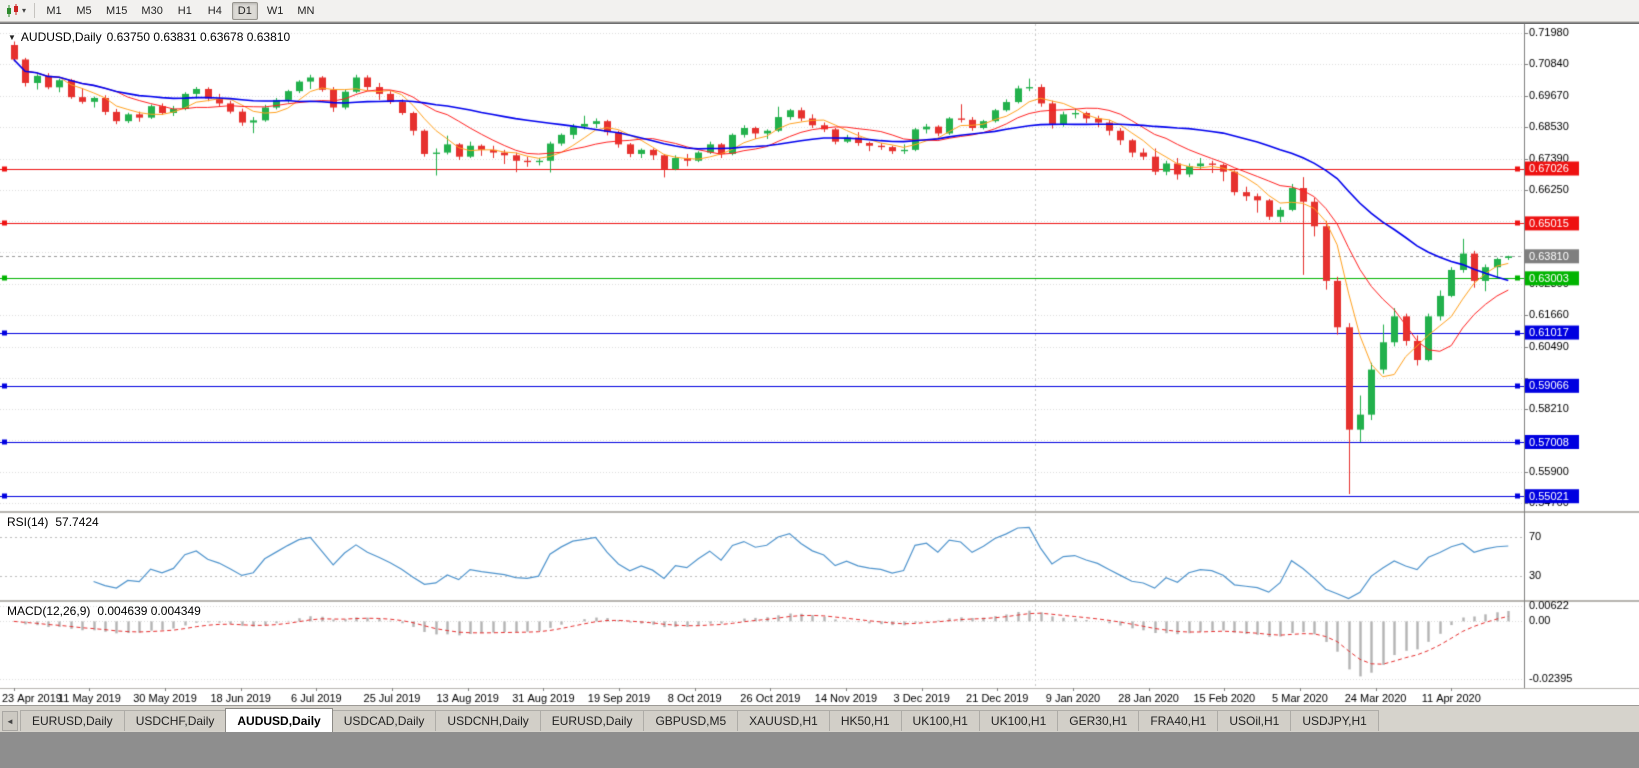  Describe the element at coordinates (84, 10) in the screenshot. I see `timeframe-button-m5: M5` at that location.